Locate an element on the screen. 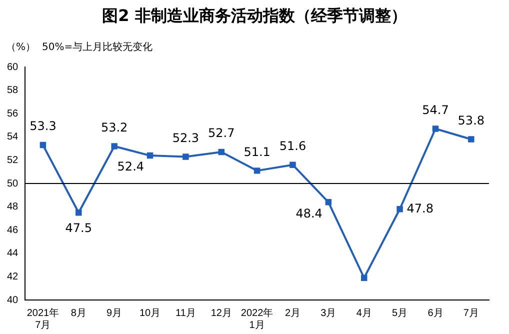 This screenshot has width=509, height=334. x-tick-label: 5月 is located at coordinates (400, 313).